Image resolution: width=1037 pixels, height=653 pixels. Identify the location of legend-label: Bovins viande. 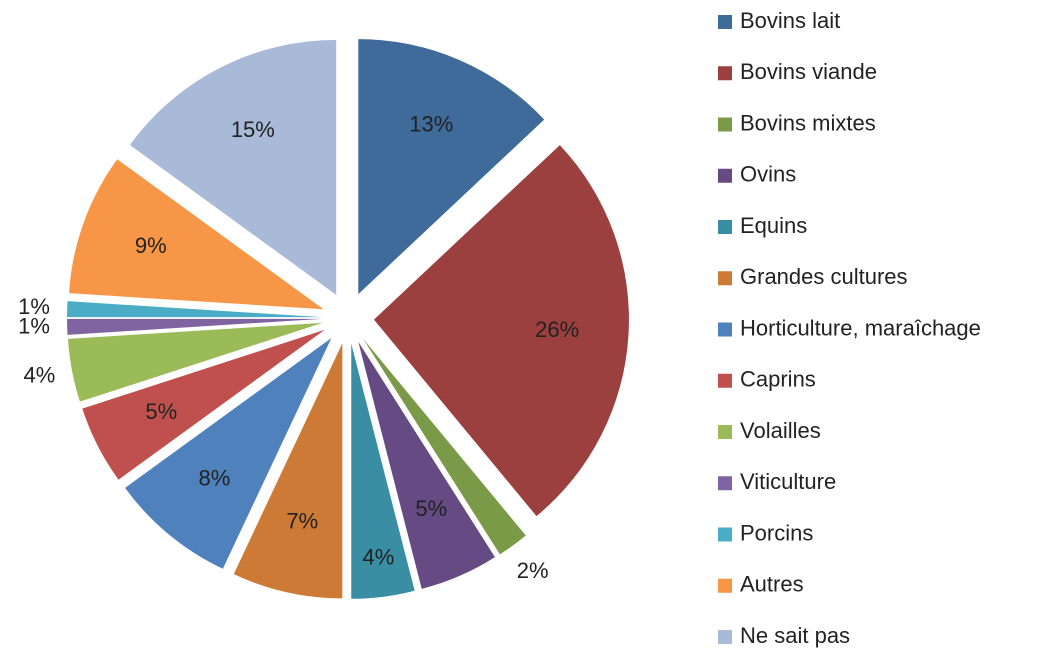
(808, 71).